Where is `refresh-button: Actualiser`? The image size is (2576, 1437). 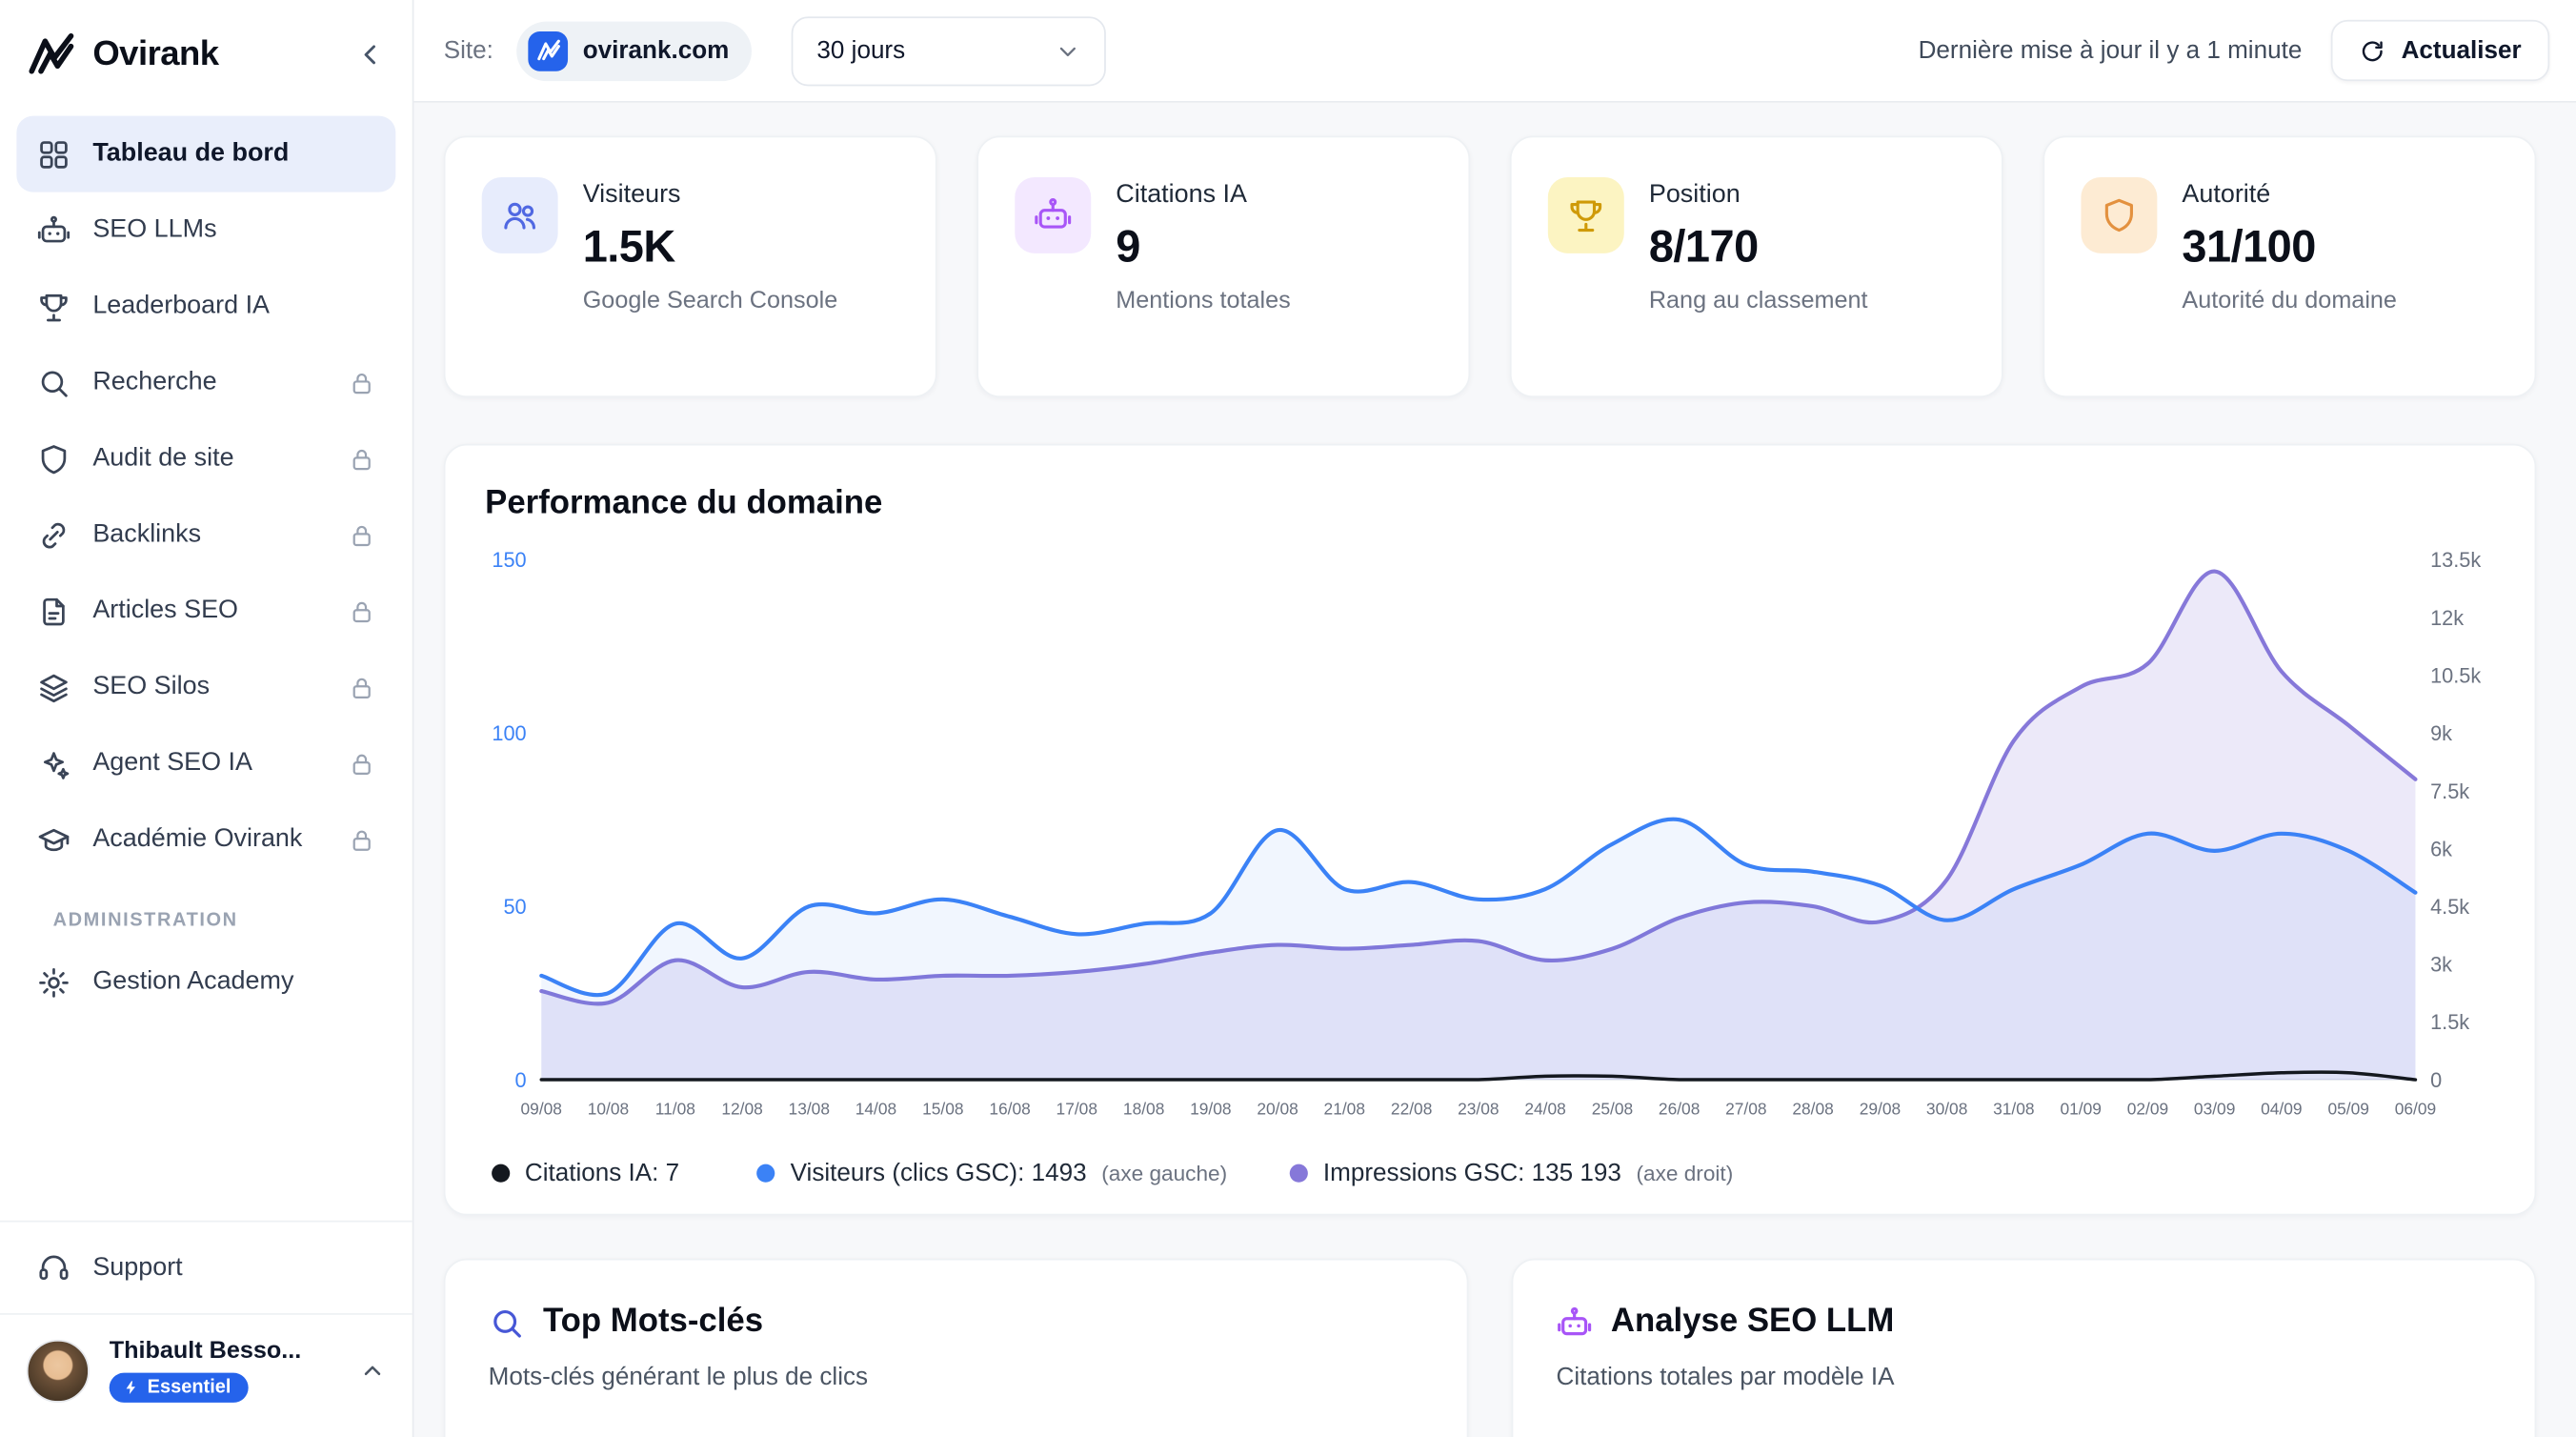 refresh-button: Actualiser is located at coordinates (2440, 50).